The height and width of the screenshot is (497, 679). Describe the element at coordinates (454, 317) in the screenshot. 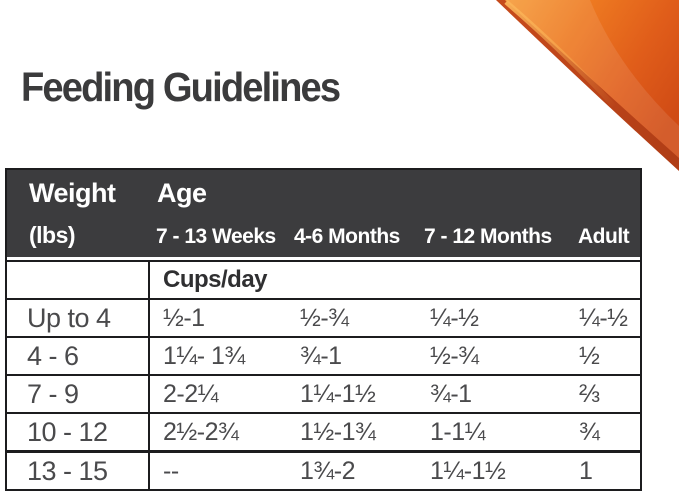

I see `value-cell-7-12-months: ¼-½` at that location.